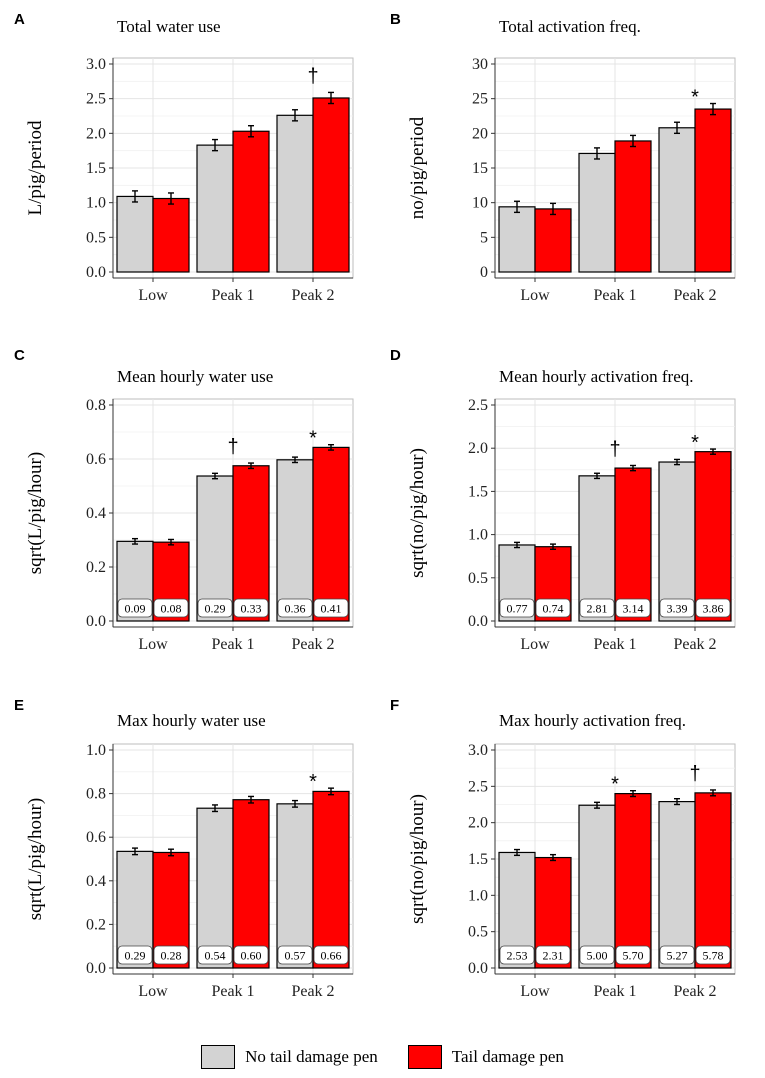 The width and height of the screenshot is (765, 1078). I want to click on legend-item-tail: Tail damage pen, so click(485, 1057).